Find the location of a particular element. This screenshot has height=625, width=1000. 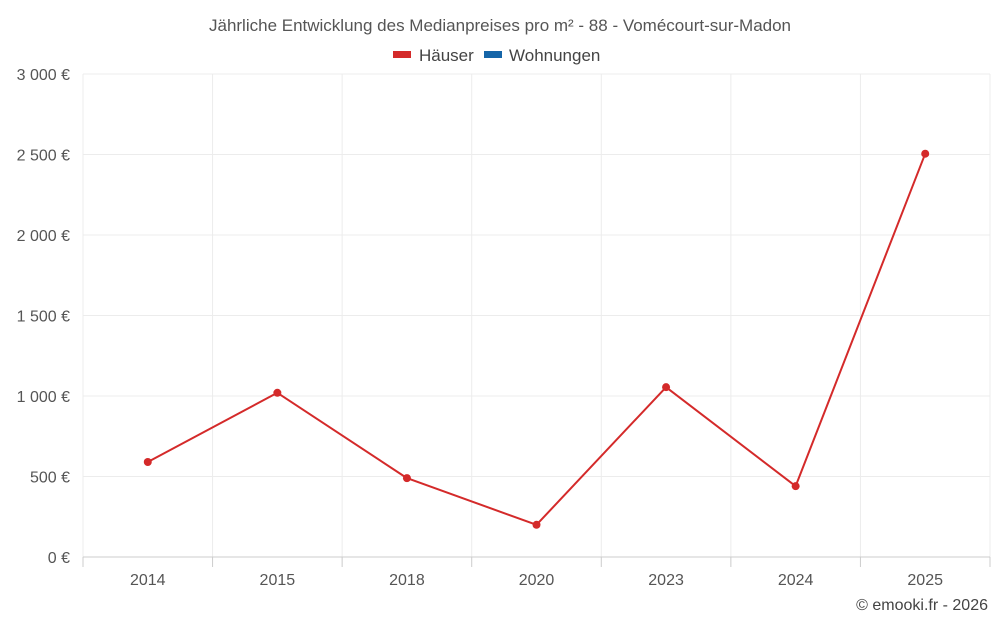

x-tick-label: 2014 is located at coordinates (148, 580).